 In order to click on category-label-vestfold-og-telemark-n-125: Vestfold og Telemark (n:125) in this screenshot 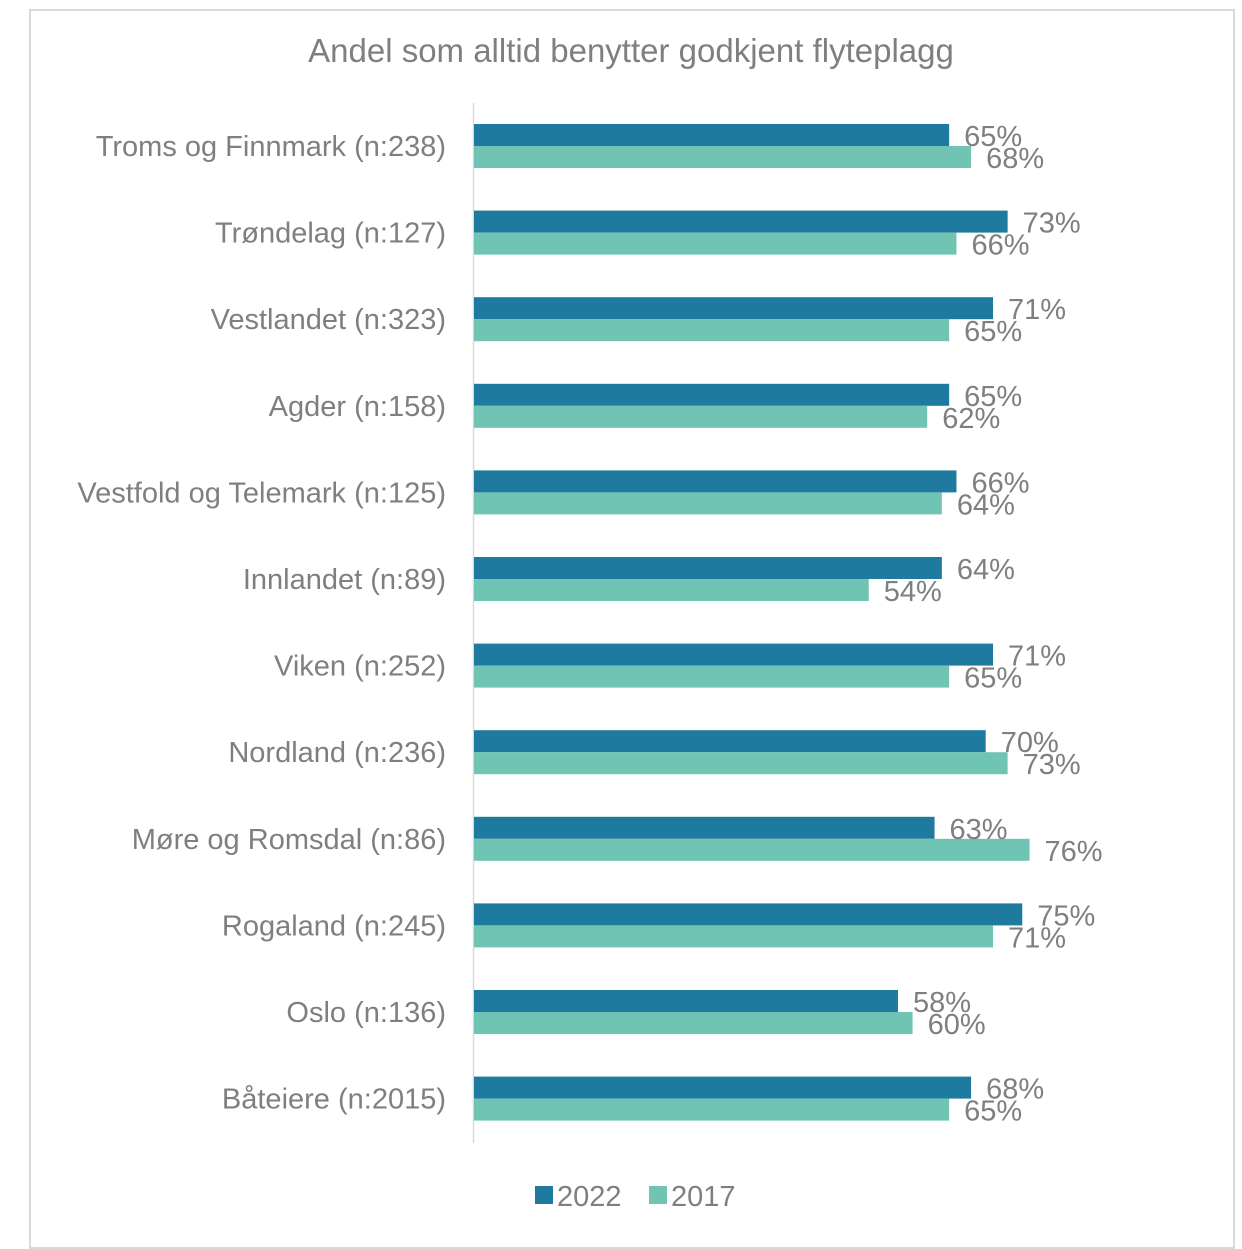, I will do `click(261, 493)`.